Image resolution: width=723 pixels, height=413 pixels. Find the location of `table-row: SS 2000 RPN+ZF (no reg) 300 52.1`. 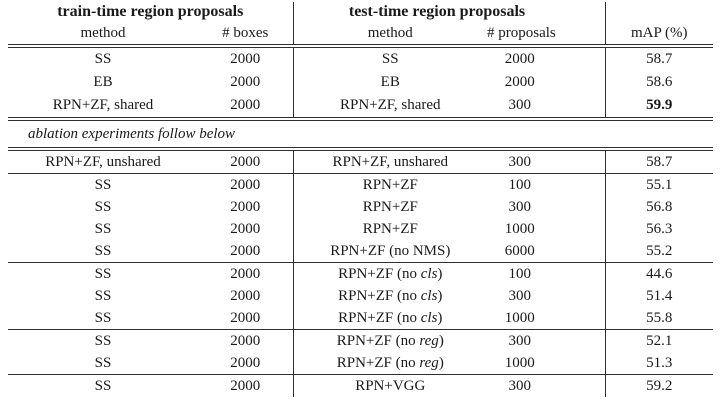

table-row: SS 2000 RPN+ZF (no reg) 300 52.1 is located at coordinates (360, 341).